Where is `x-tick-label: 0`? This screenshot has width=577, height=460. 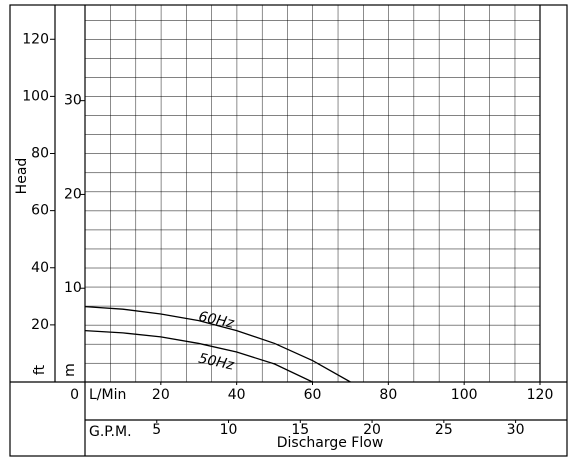
x-tick-label: 0 is located at coordinates (74, 395).